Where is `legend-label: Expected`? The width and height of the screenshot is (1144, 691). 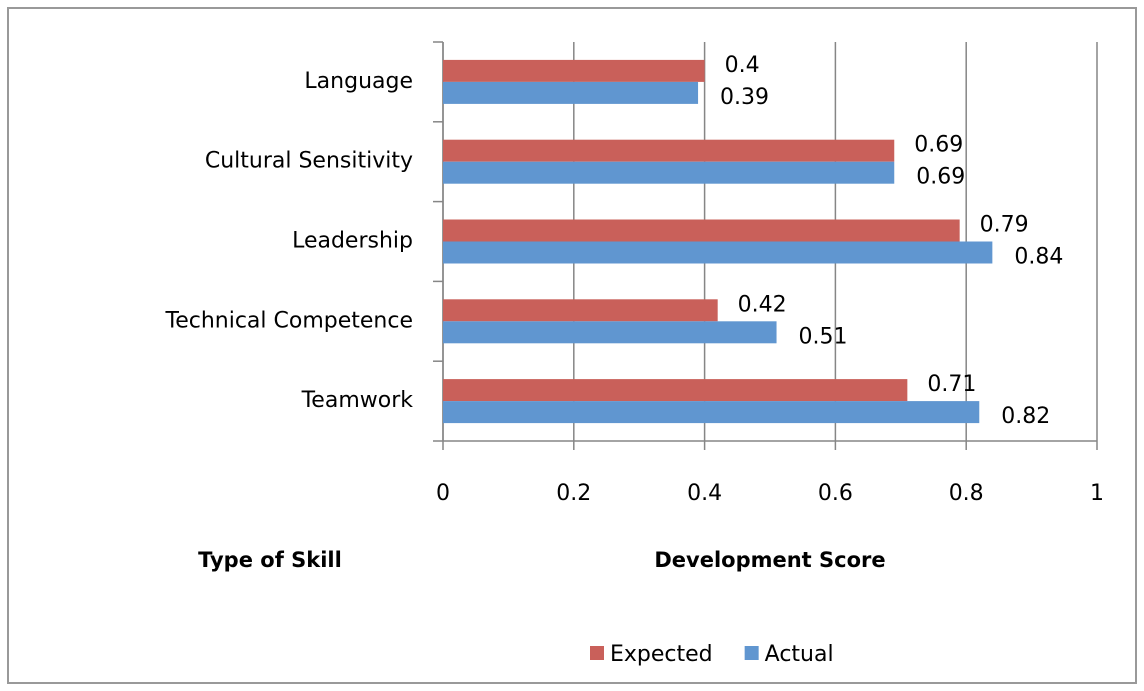 legend-label: Expected is located at coordinates (661, 654).